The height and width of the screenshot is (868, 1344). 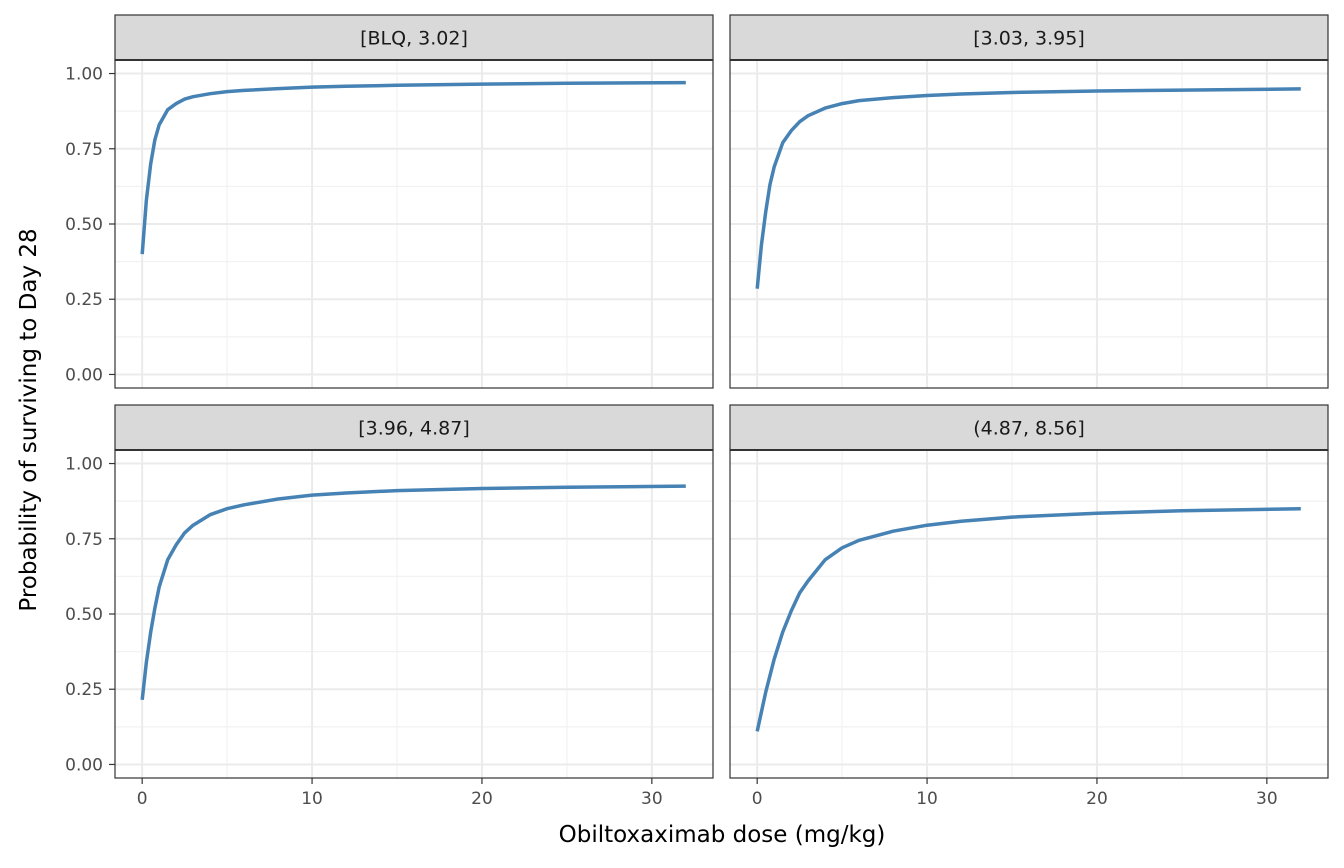 I want to click on x-axis-title: Obiltoxaximab dose (mg/kg), so click(x=722, y=835).